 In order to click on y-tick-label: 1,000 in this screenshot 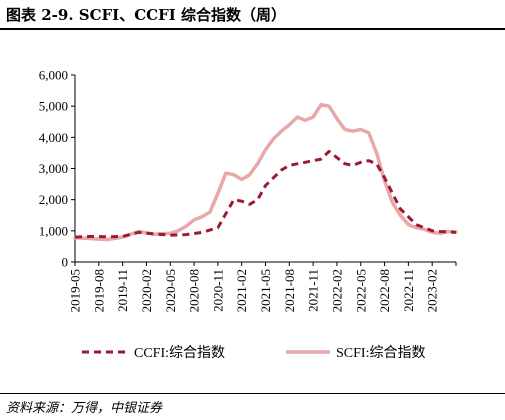, I will do `click(53, 230)`.